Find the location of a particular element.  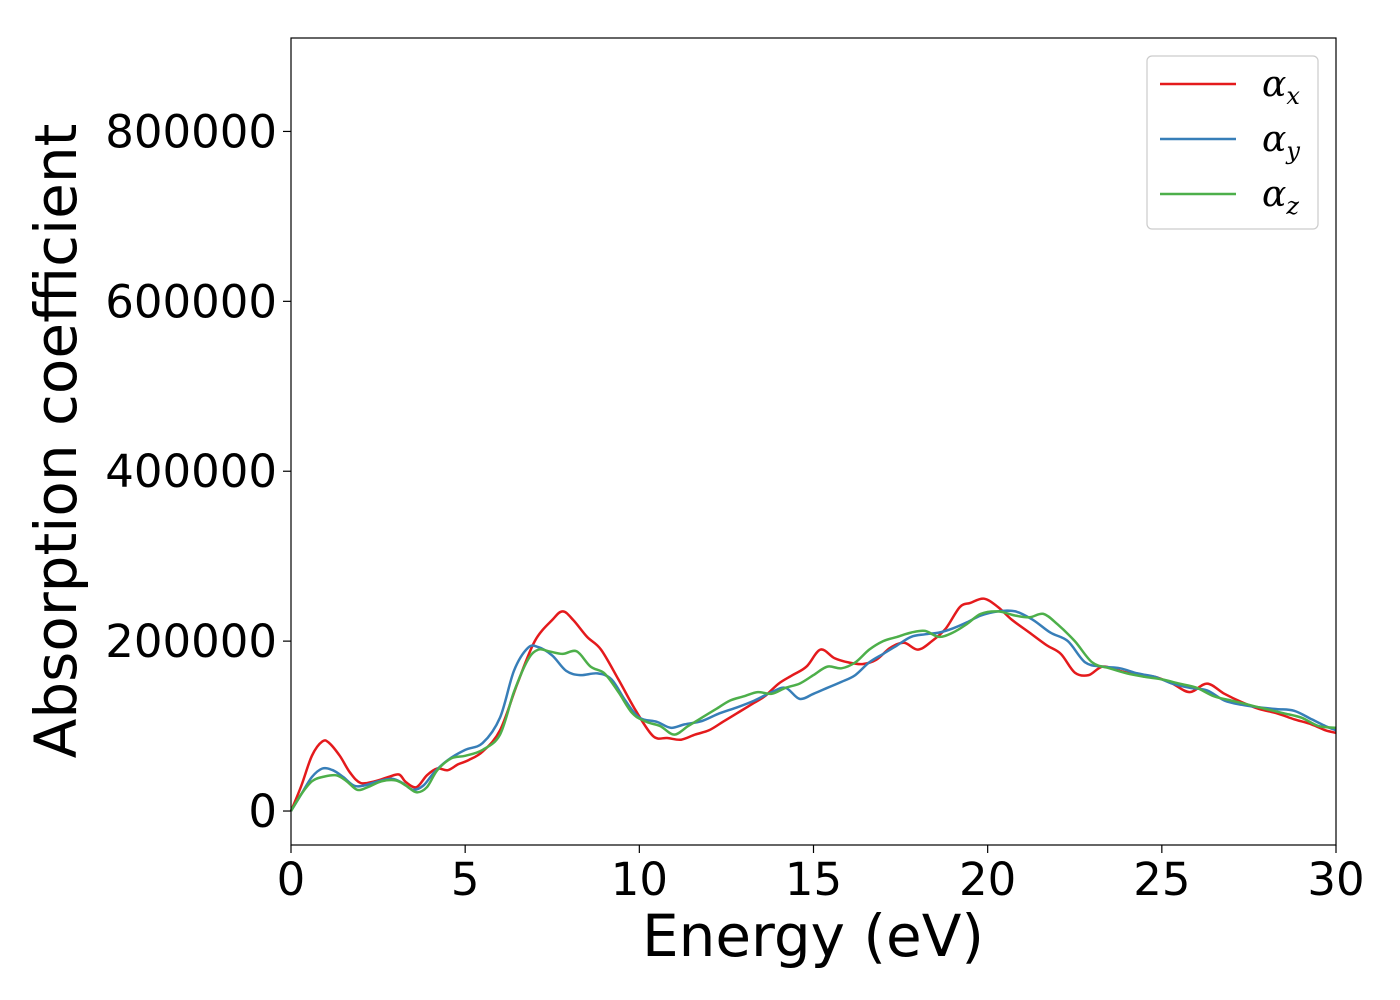

x-axis-ticks: 0 5 10 15 20 25 30 is located at coordinates (821, 875).